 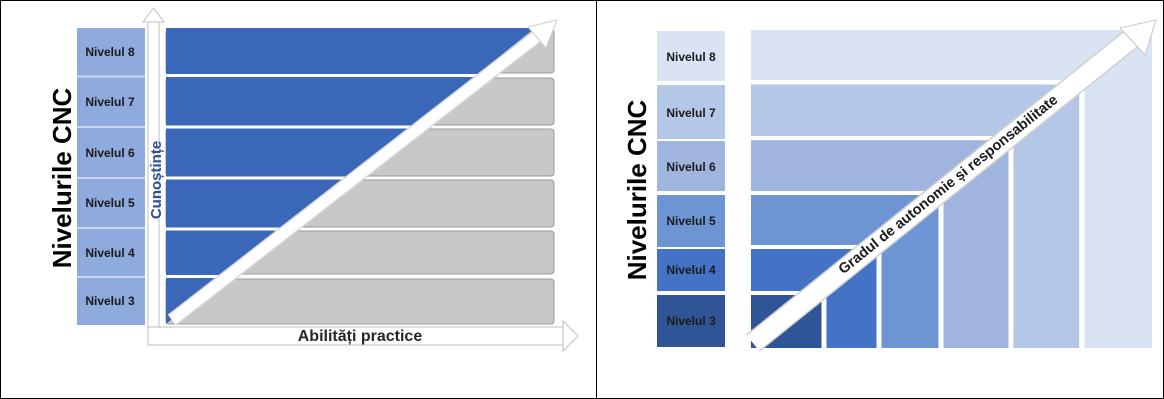 I want to click on left-level-7-label: Nivelul 7, so click(x=110, y=102).